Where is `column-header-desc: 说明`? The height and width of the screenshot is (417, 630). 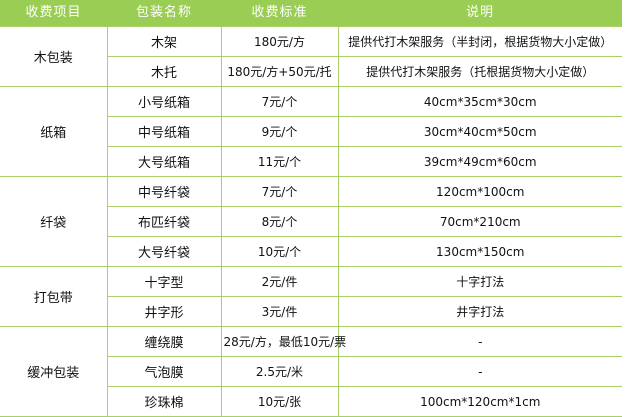 column-header-desc: 说明 is located at coordinates (480, 13).